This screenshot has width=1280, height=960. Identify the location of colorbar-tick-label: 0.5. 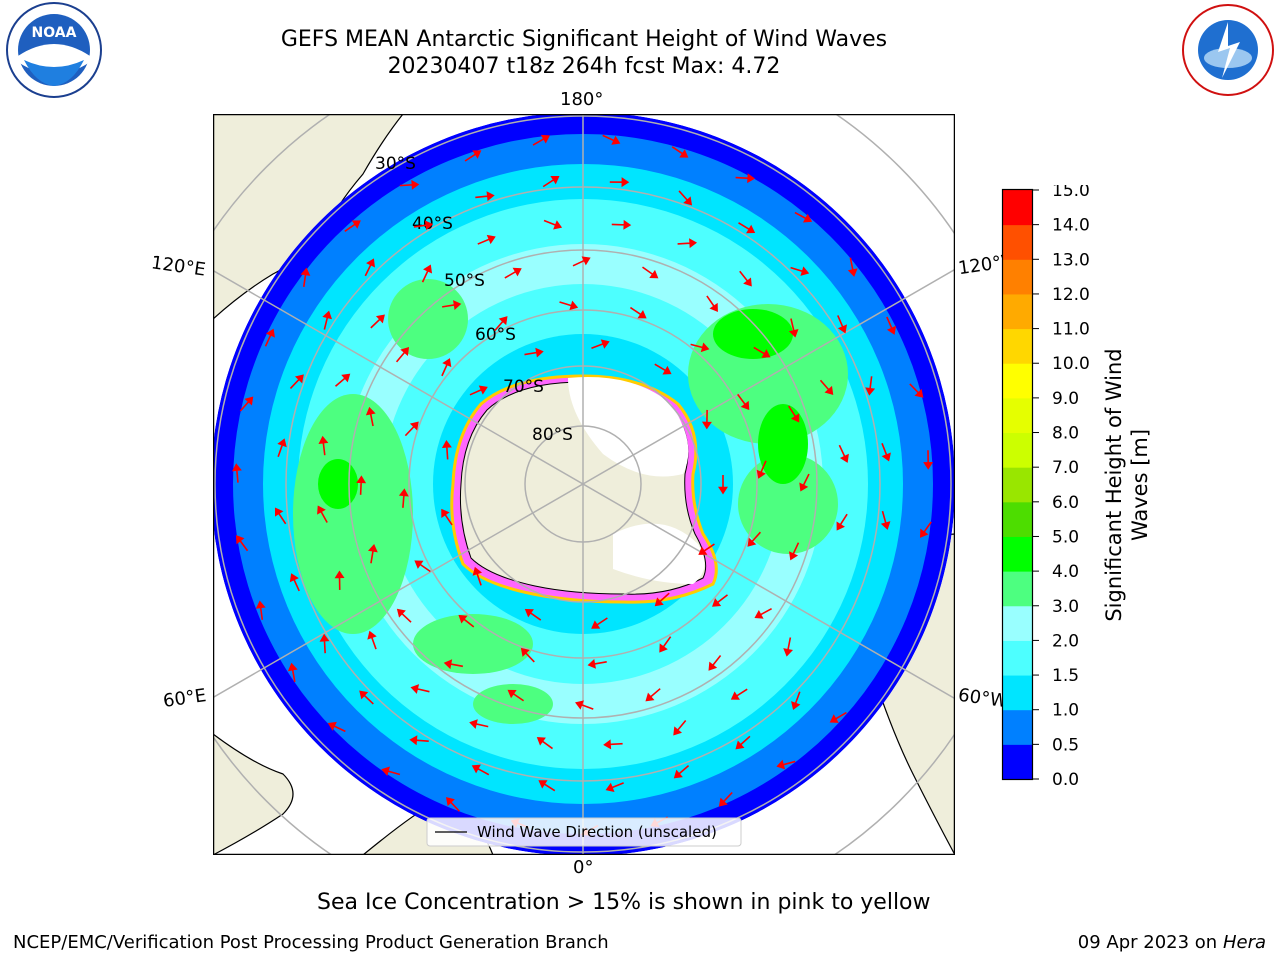
(1065, 745).